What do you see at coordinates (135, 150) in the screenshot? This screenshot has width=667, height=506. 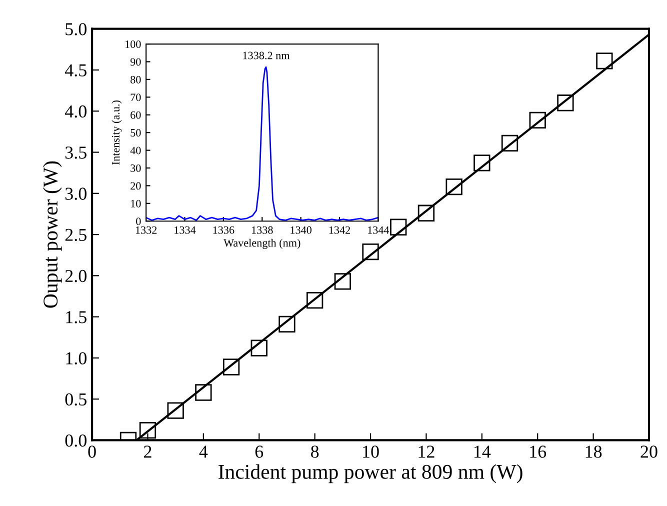 I see `y-tick-label: 40` at bounding box center [135, 150].